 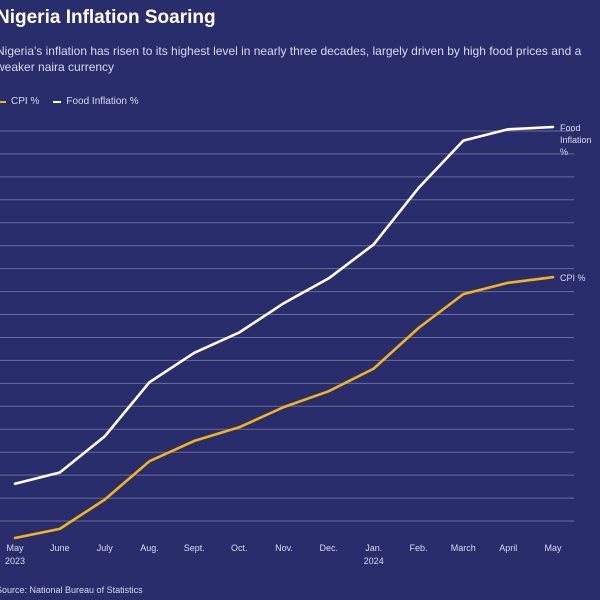 I want to click on source-note: Source: National Bureau of Statistics, so click(x=71, y=590).